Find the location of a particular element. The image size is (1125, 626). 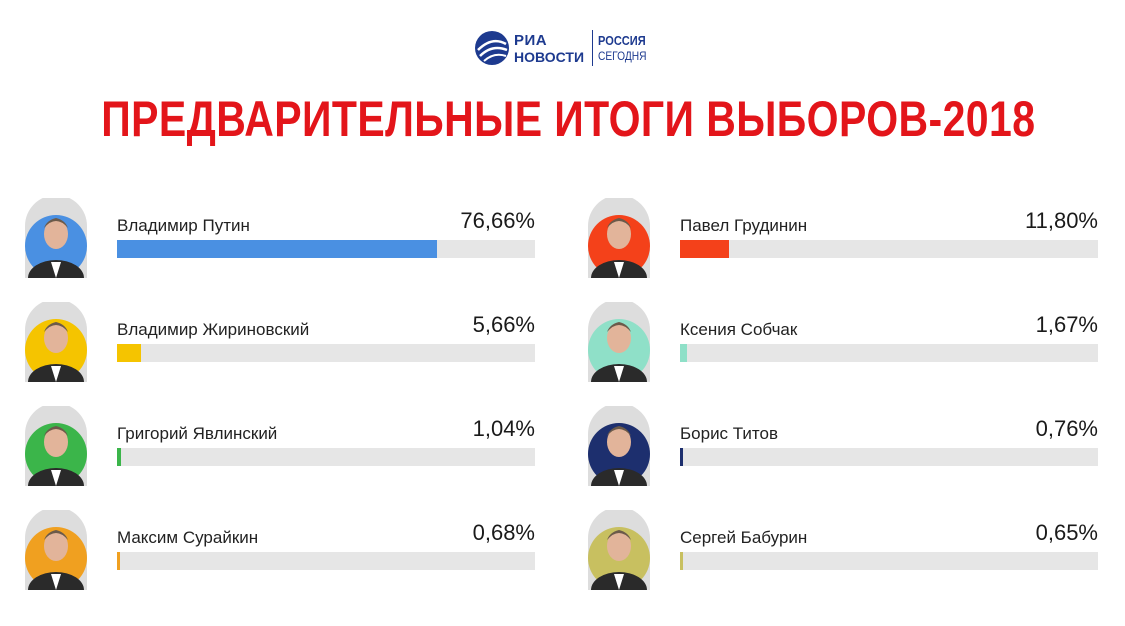

candidate-row: Павел Грудинин 11,80% is located at coordinates (843, 241).